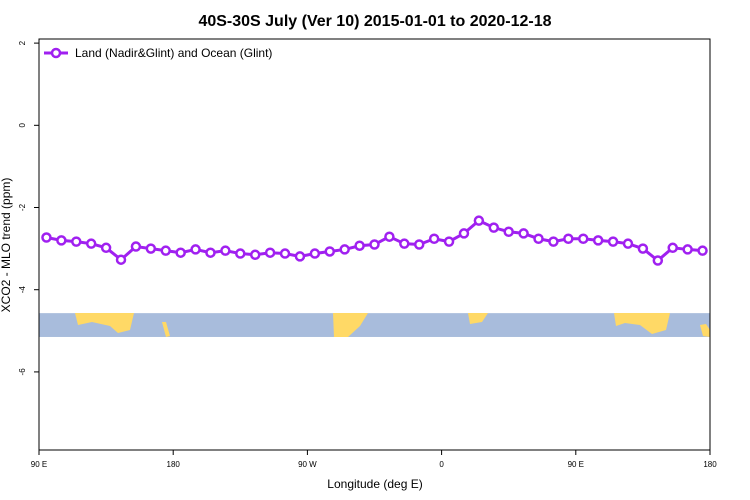 The height and width of the screenshot is (500, 750). Describe the element at coordinates (22, 290) in the screenshot. I see `y-tick-label: -4` at that location.